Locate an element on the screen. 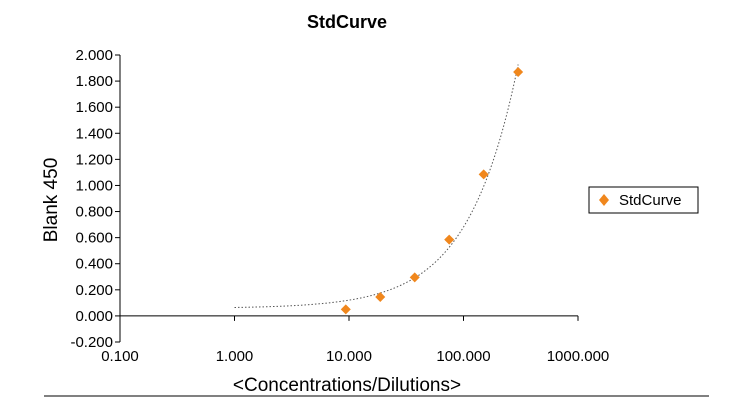 The height and width of the screenshot is (400, 750). y-tick-label: -0.200 is located at coordinates (91, 342).